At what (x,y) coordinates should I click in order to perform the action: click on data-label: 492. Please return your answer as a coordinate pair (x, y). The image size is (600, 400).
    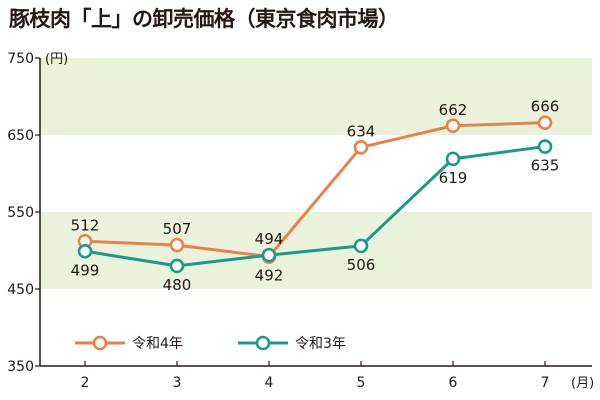
    Looking at the image, I should click on (269, 276).